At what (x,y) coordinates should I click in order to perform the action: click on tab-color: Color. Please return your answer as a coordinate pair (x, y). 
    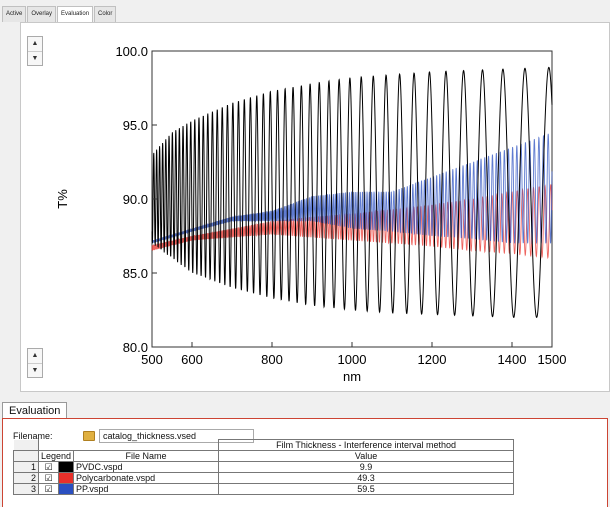
    Looking at the image, I should click on (105, 14).